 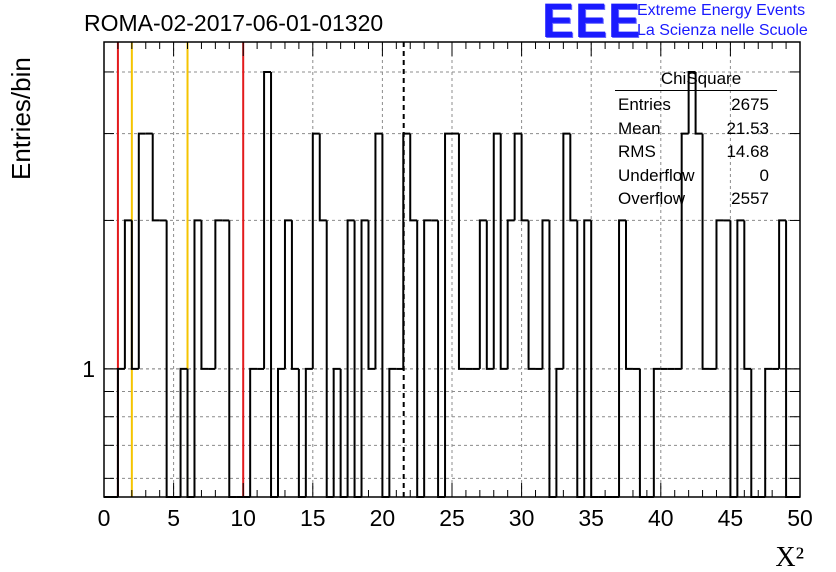 I want to click on y-tick-label: 1, so click(x=88, y=369).